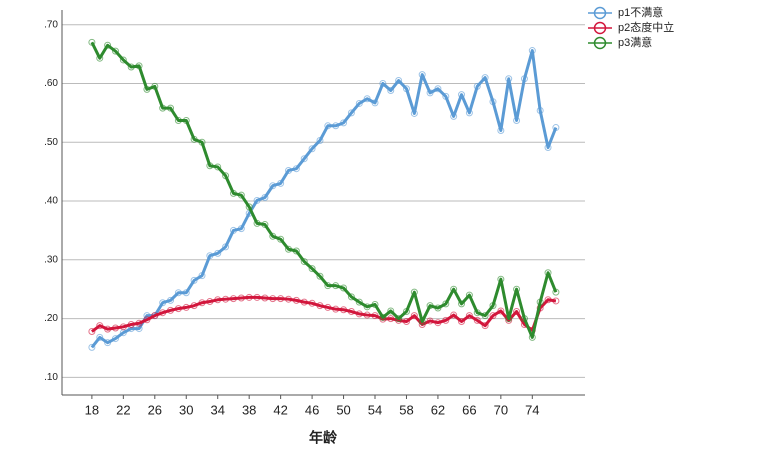 Image resolution: width=784 pixels, height=462 pixels. I want to click on legend-label: p1不满意, so click(640, 12).